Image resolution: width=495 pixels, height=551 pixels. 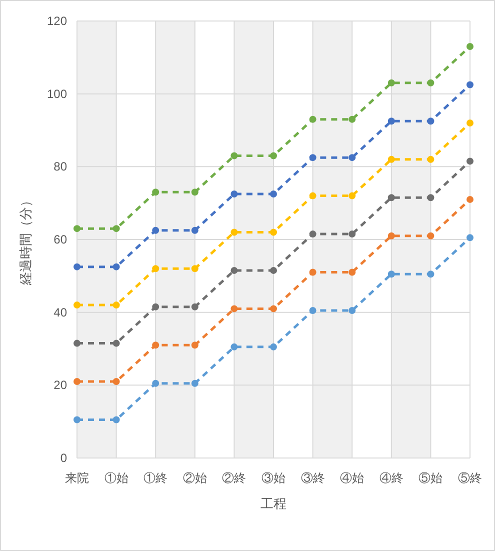 I want to click on x-axis-title: 工程, so click(x=273, y=503).